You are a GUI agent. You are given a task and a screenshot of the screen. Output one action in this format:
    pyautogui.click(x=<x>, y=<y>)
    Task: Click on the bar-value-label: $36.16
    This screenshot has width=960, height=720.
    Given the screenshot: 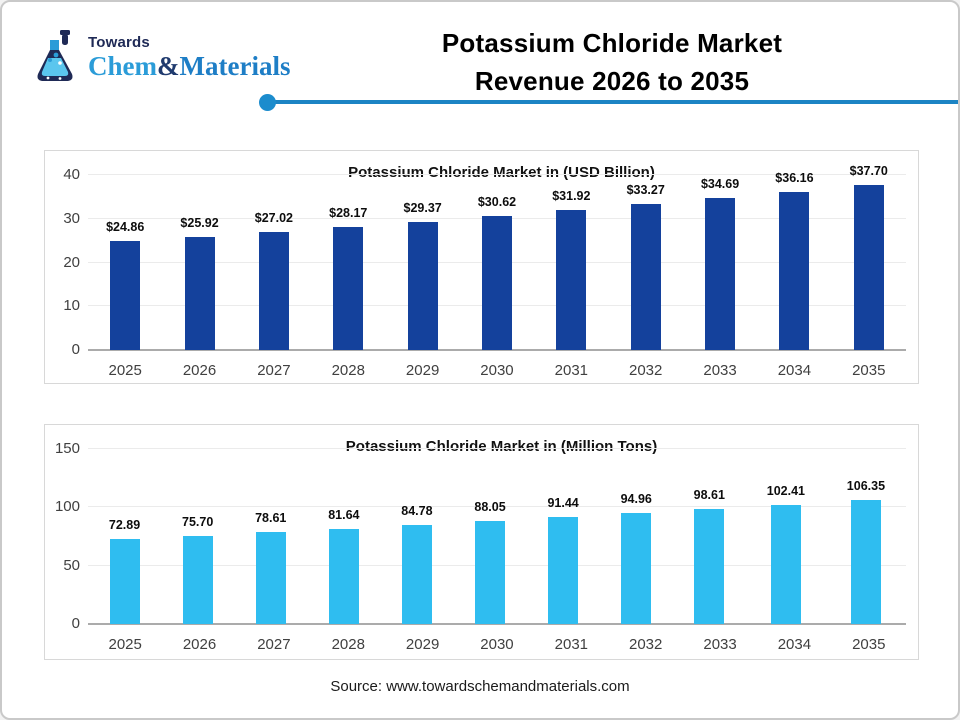 What is the action you would take?
    pyautogui.click(x=794, y=177)
    